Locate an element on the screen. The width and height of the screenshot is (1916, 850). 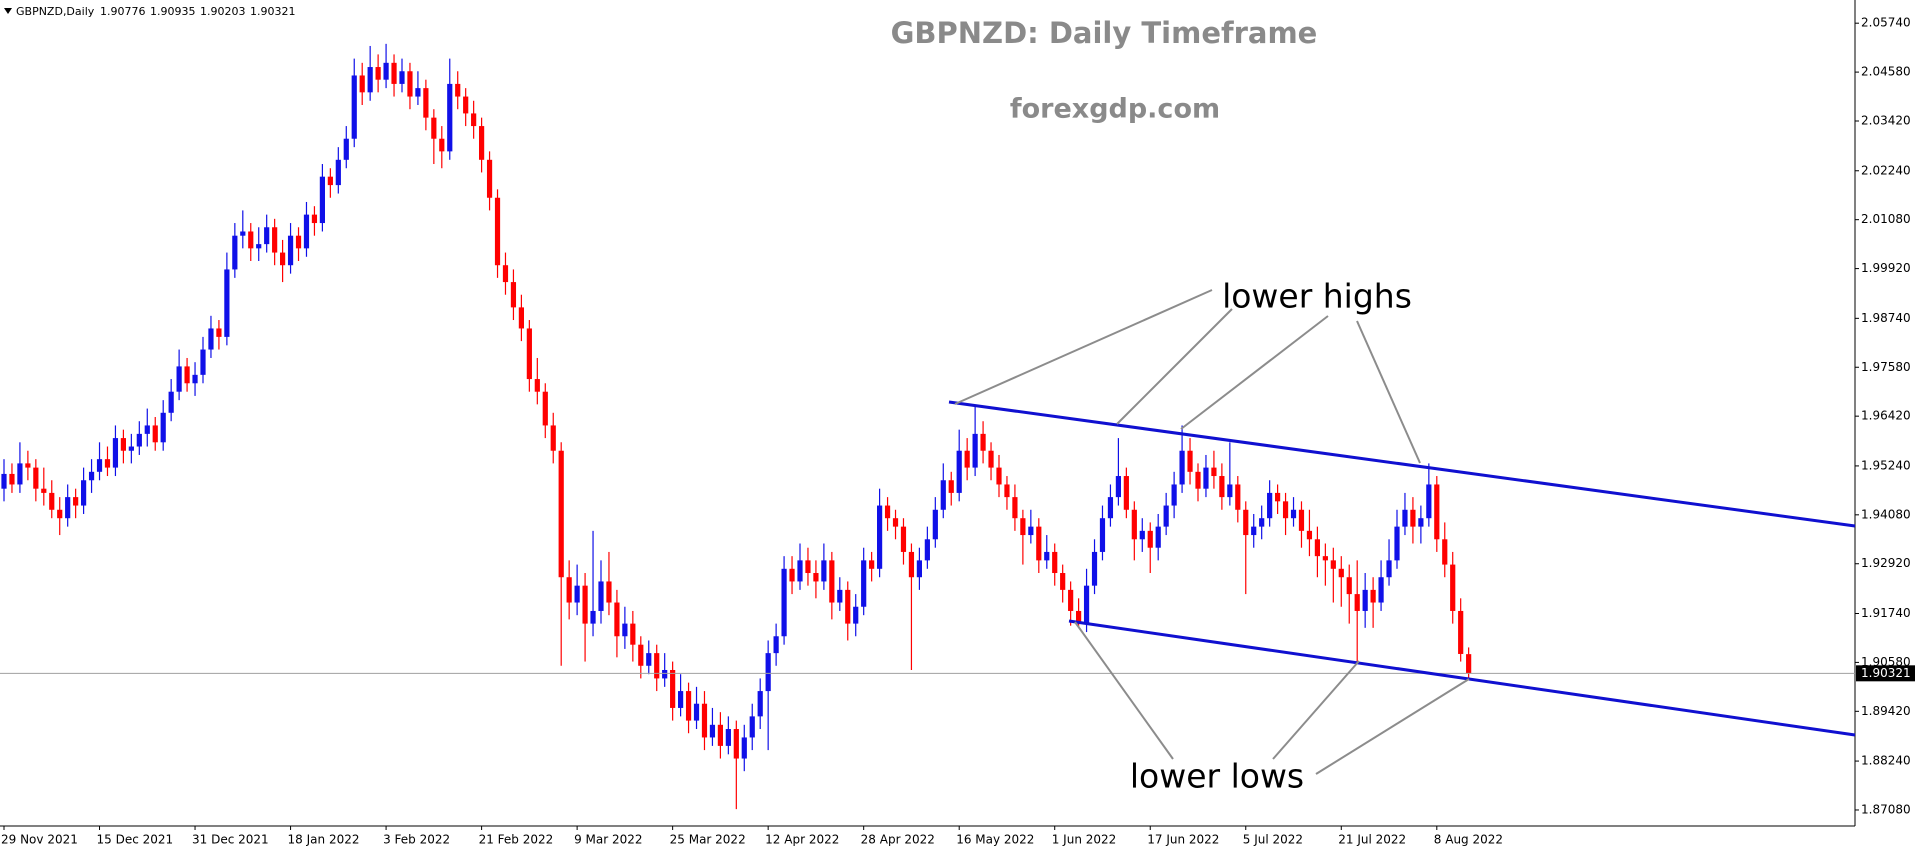
x-tick-label: 8 Aug 2022 is located at coordinates (1468, 840).